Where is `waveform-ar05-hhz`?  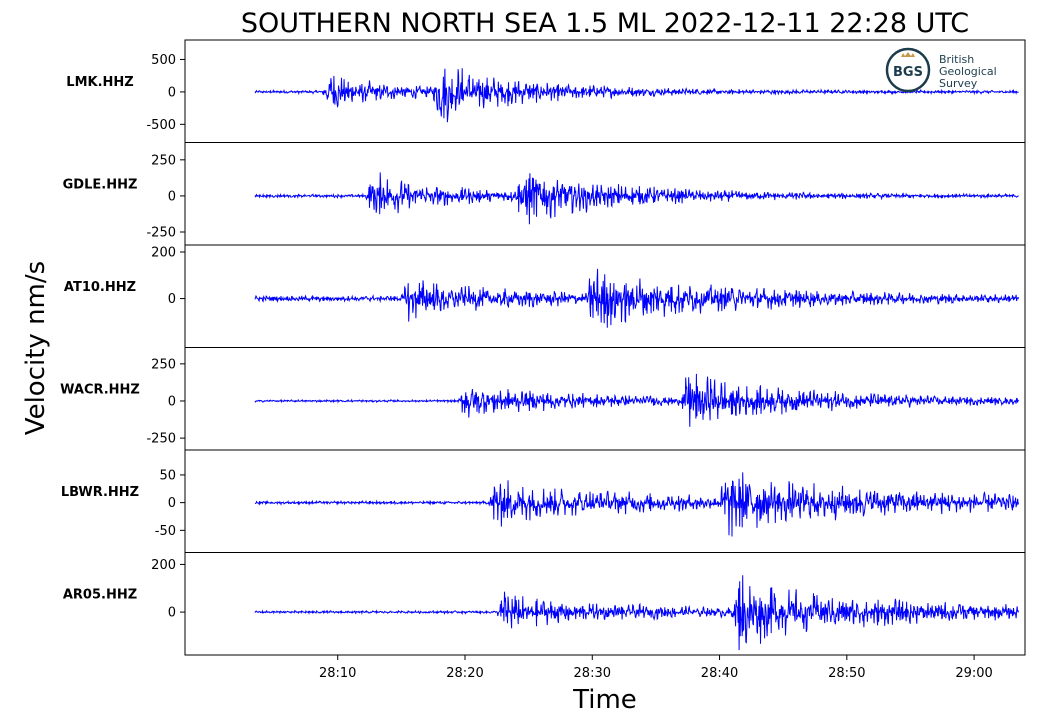
waveform-ar05-hhz is located at coordinates (637, 613).